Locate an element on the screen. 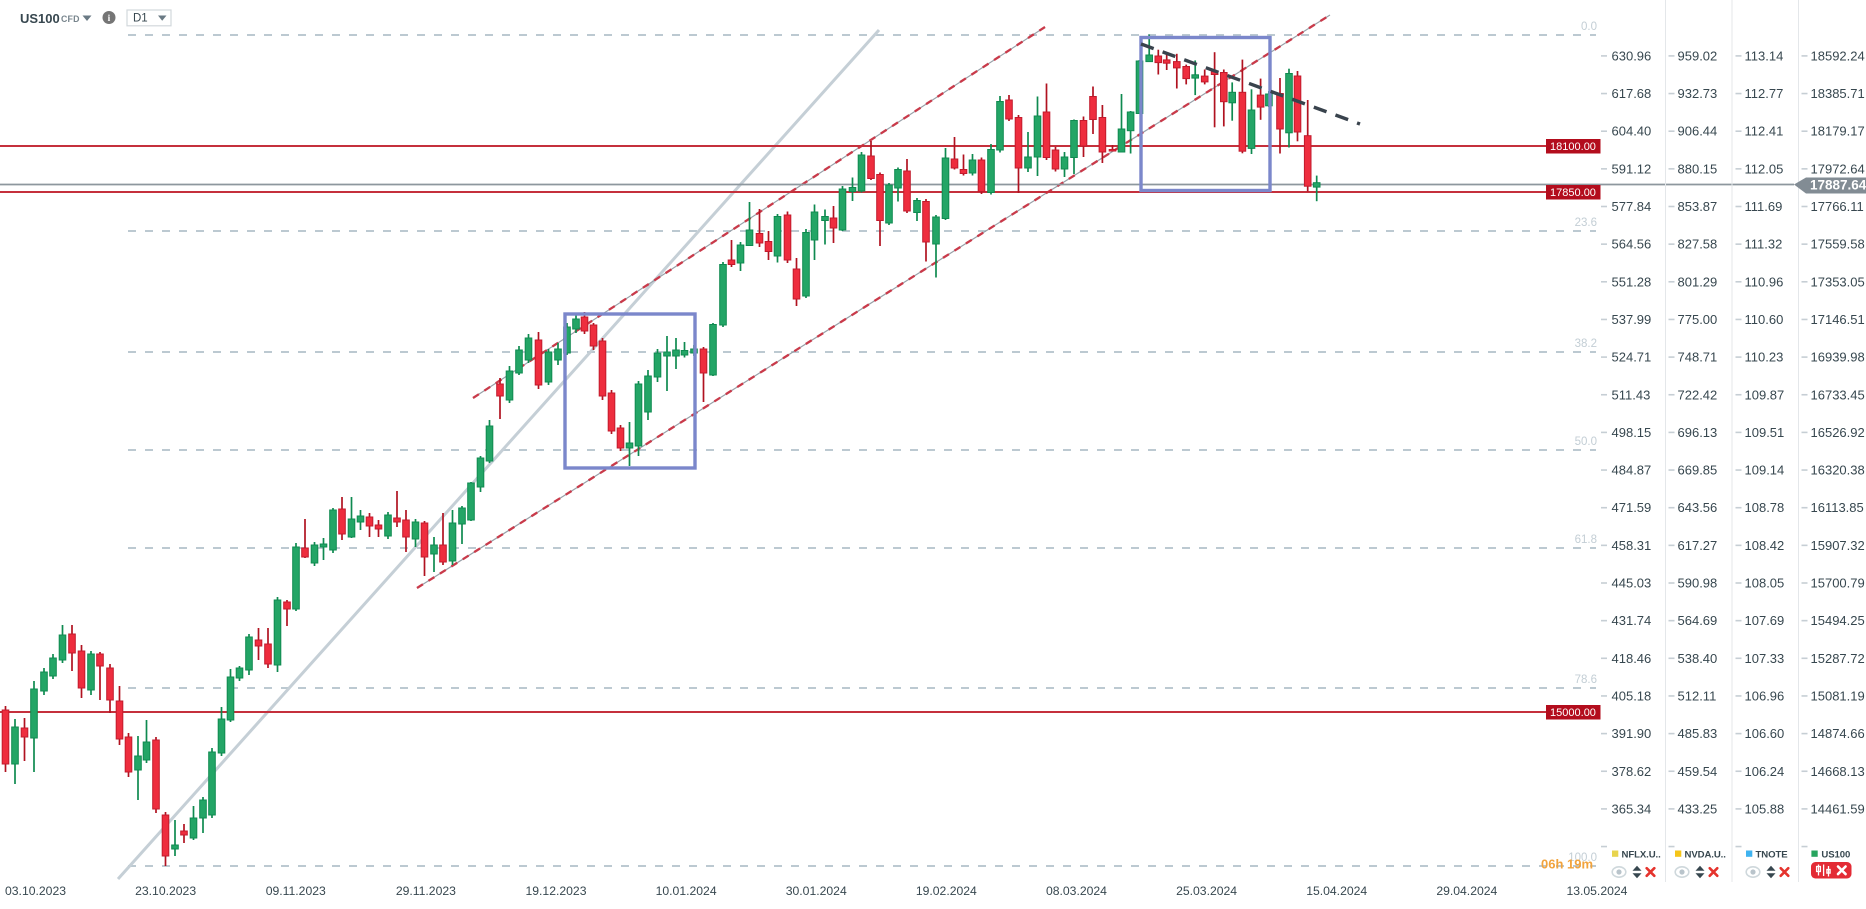 This screenshot has width=1866, height=909. svg-text: 17887.64 is located at coordinates (1838, 185).